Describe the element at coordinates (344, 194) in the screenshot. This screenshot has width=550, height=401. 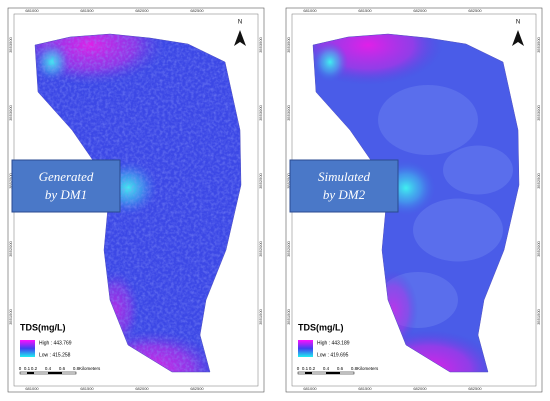
I see `label-text: by DM2` at that location.